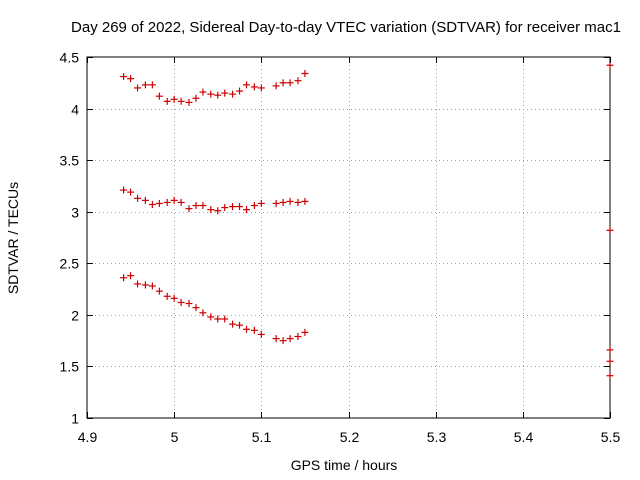  Describe the element at coordinates (70, 264) in the screenshot. I see `y-tick-label: 2.5` at that location.